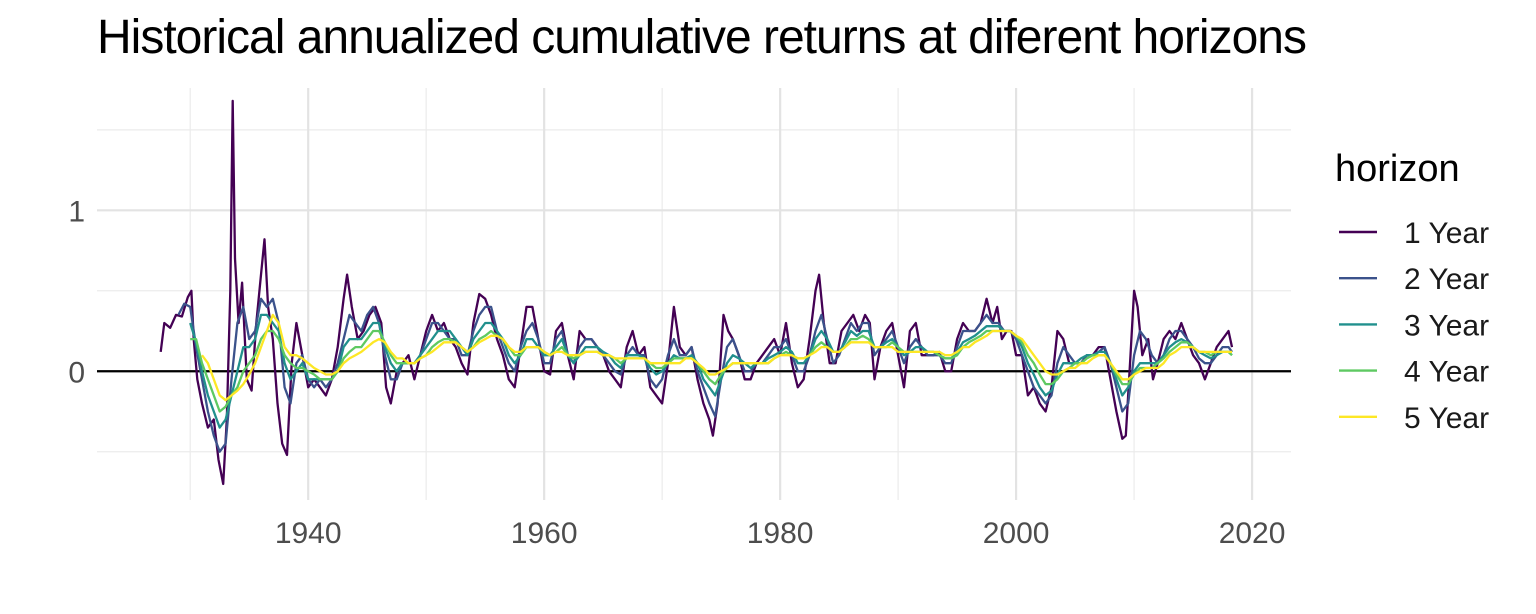 The height and width of the screenshot is (614, 1536). I want to click on series-line-5-year, so click(716, 357).